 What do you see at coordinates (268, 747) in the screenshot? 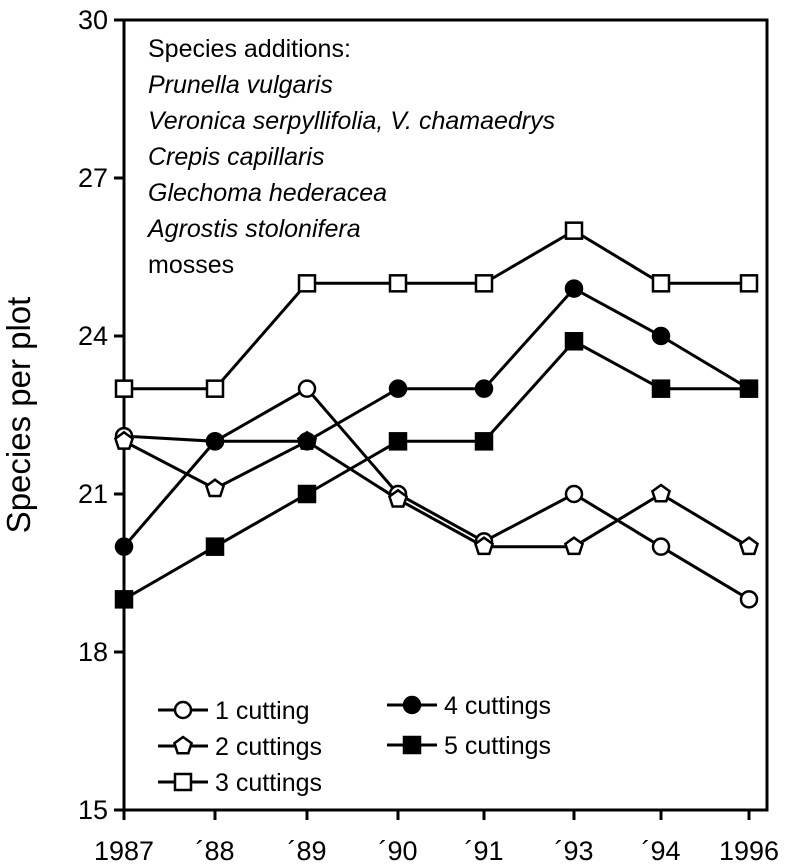
I see `legend-label: 2 cuttings` at bounding box center [268, 747].